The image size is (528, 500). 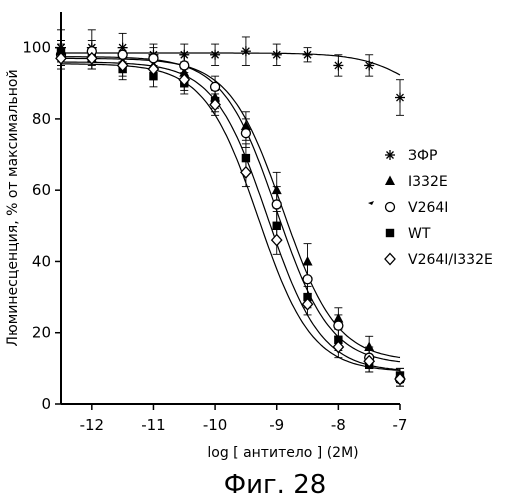 I want to click on y-tick-label: 0, so click(x=46, y=404).